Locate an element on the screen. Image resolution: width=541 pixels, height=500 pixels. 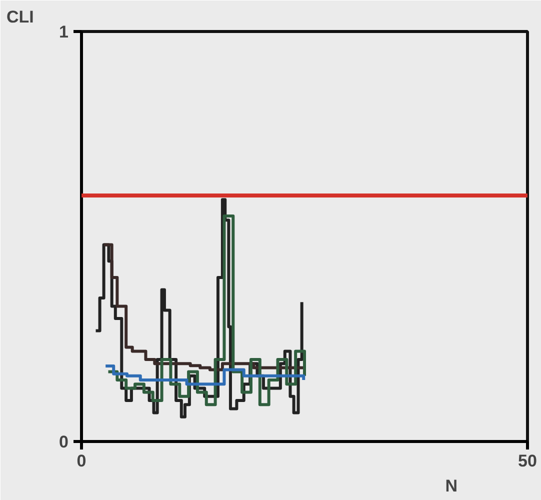
x-tick-label: 50 is located at coordinates (527, 461).